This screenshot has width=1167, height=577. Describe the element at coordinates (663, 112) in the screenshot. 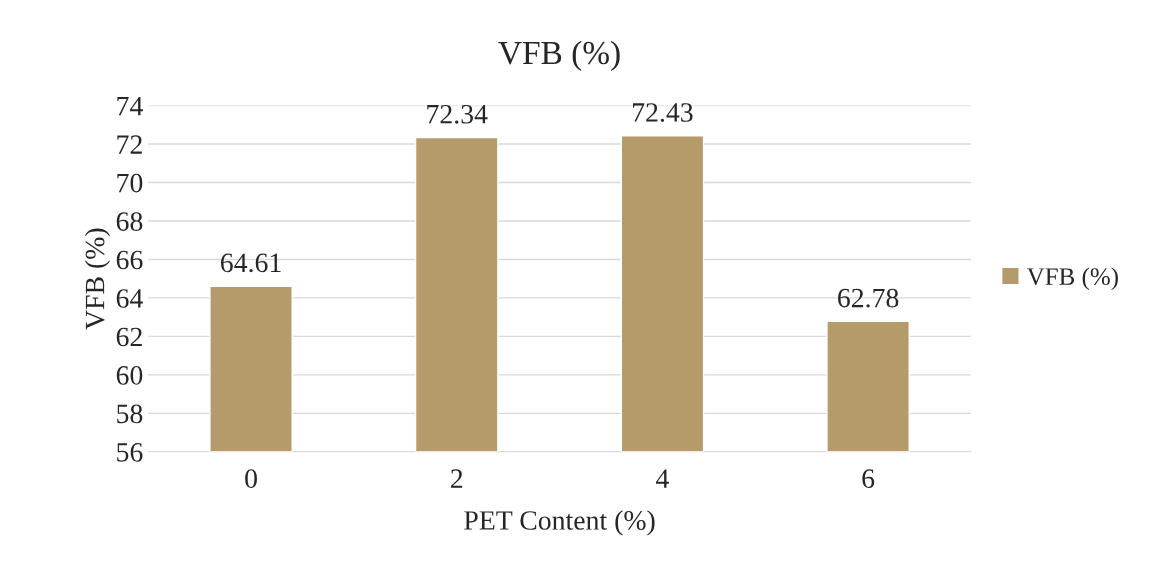

I see `data-label: 72.43` at that location.